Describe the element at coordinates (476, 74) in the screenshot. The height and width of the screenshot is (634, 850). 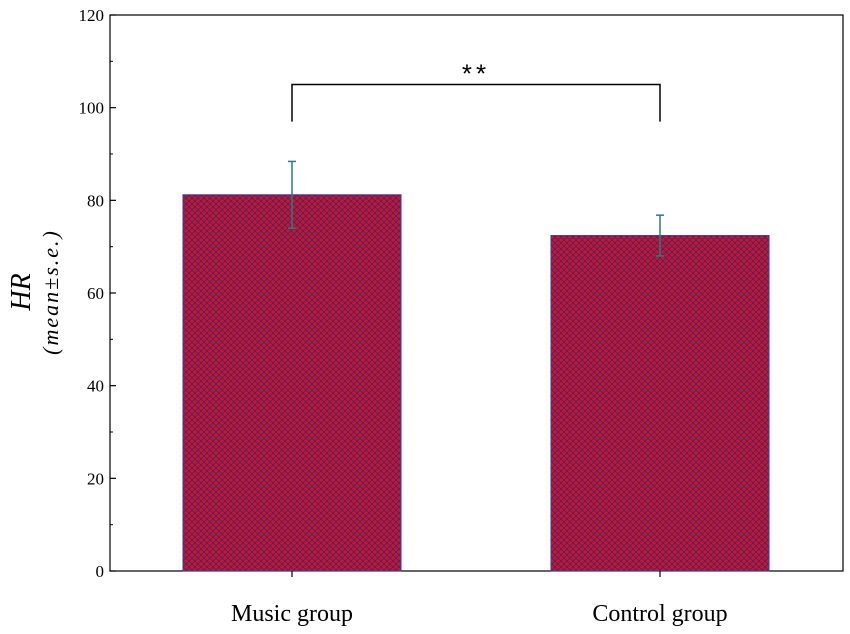
I see `significance-label: **` at that location.